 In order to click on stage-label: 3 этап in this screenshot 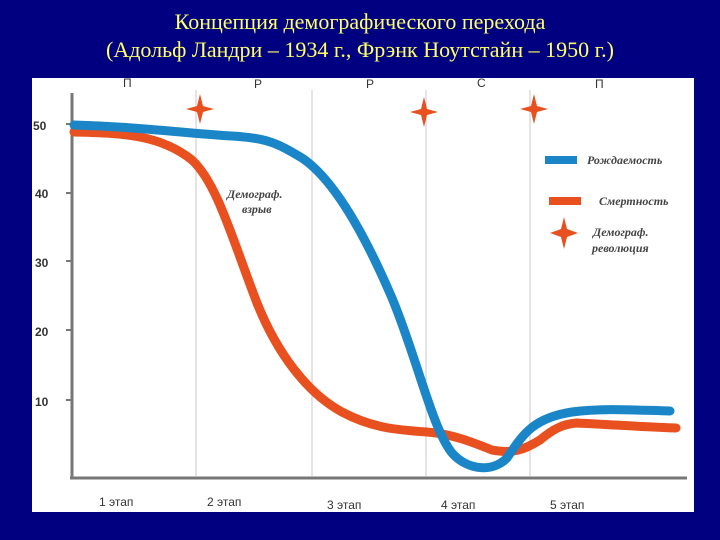, I will do `click(344, 505)`.